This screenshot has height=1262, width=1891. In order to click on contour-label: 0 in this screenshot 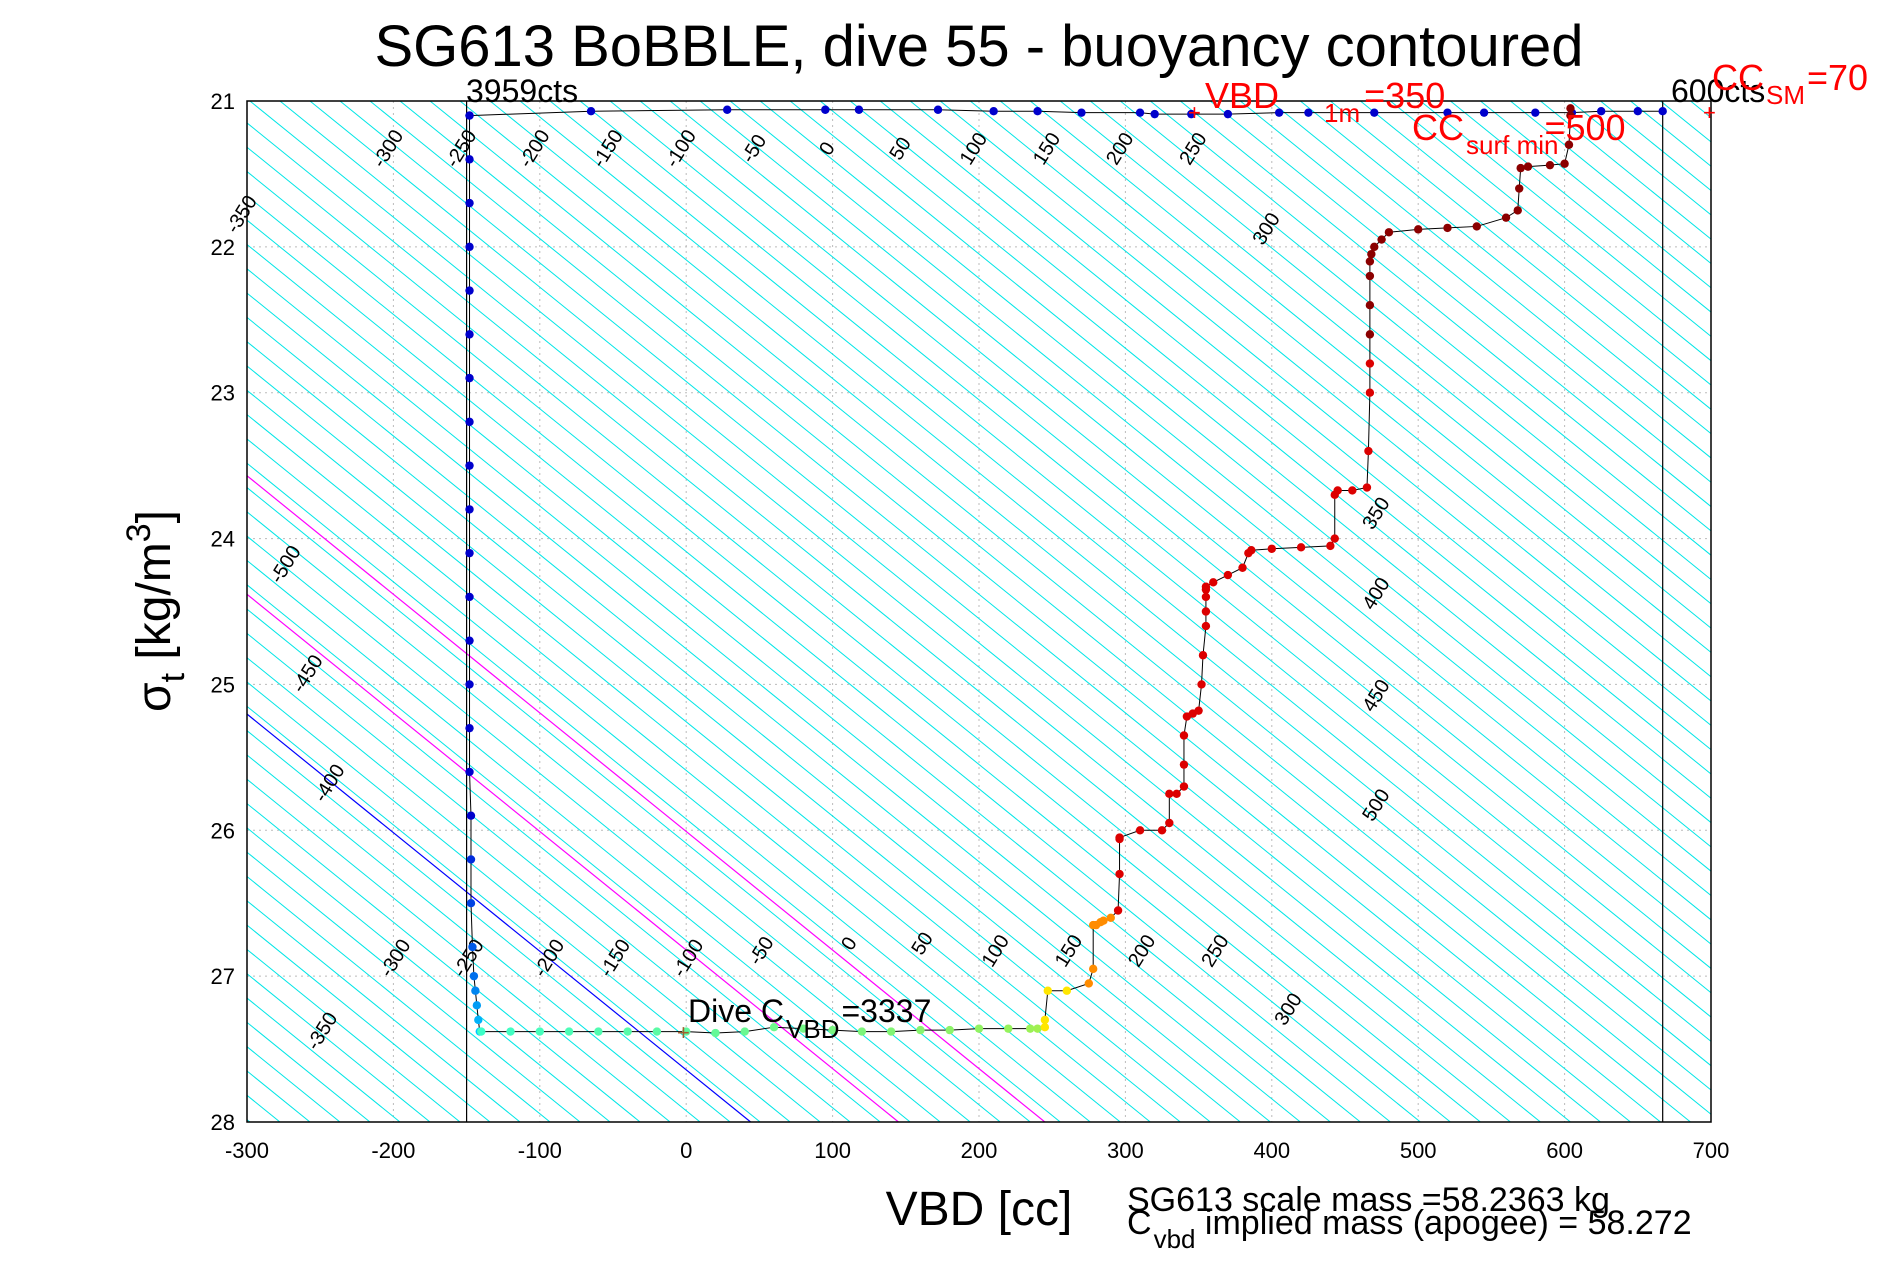, I will do `click(827, 148)`.